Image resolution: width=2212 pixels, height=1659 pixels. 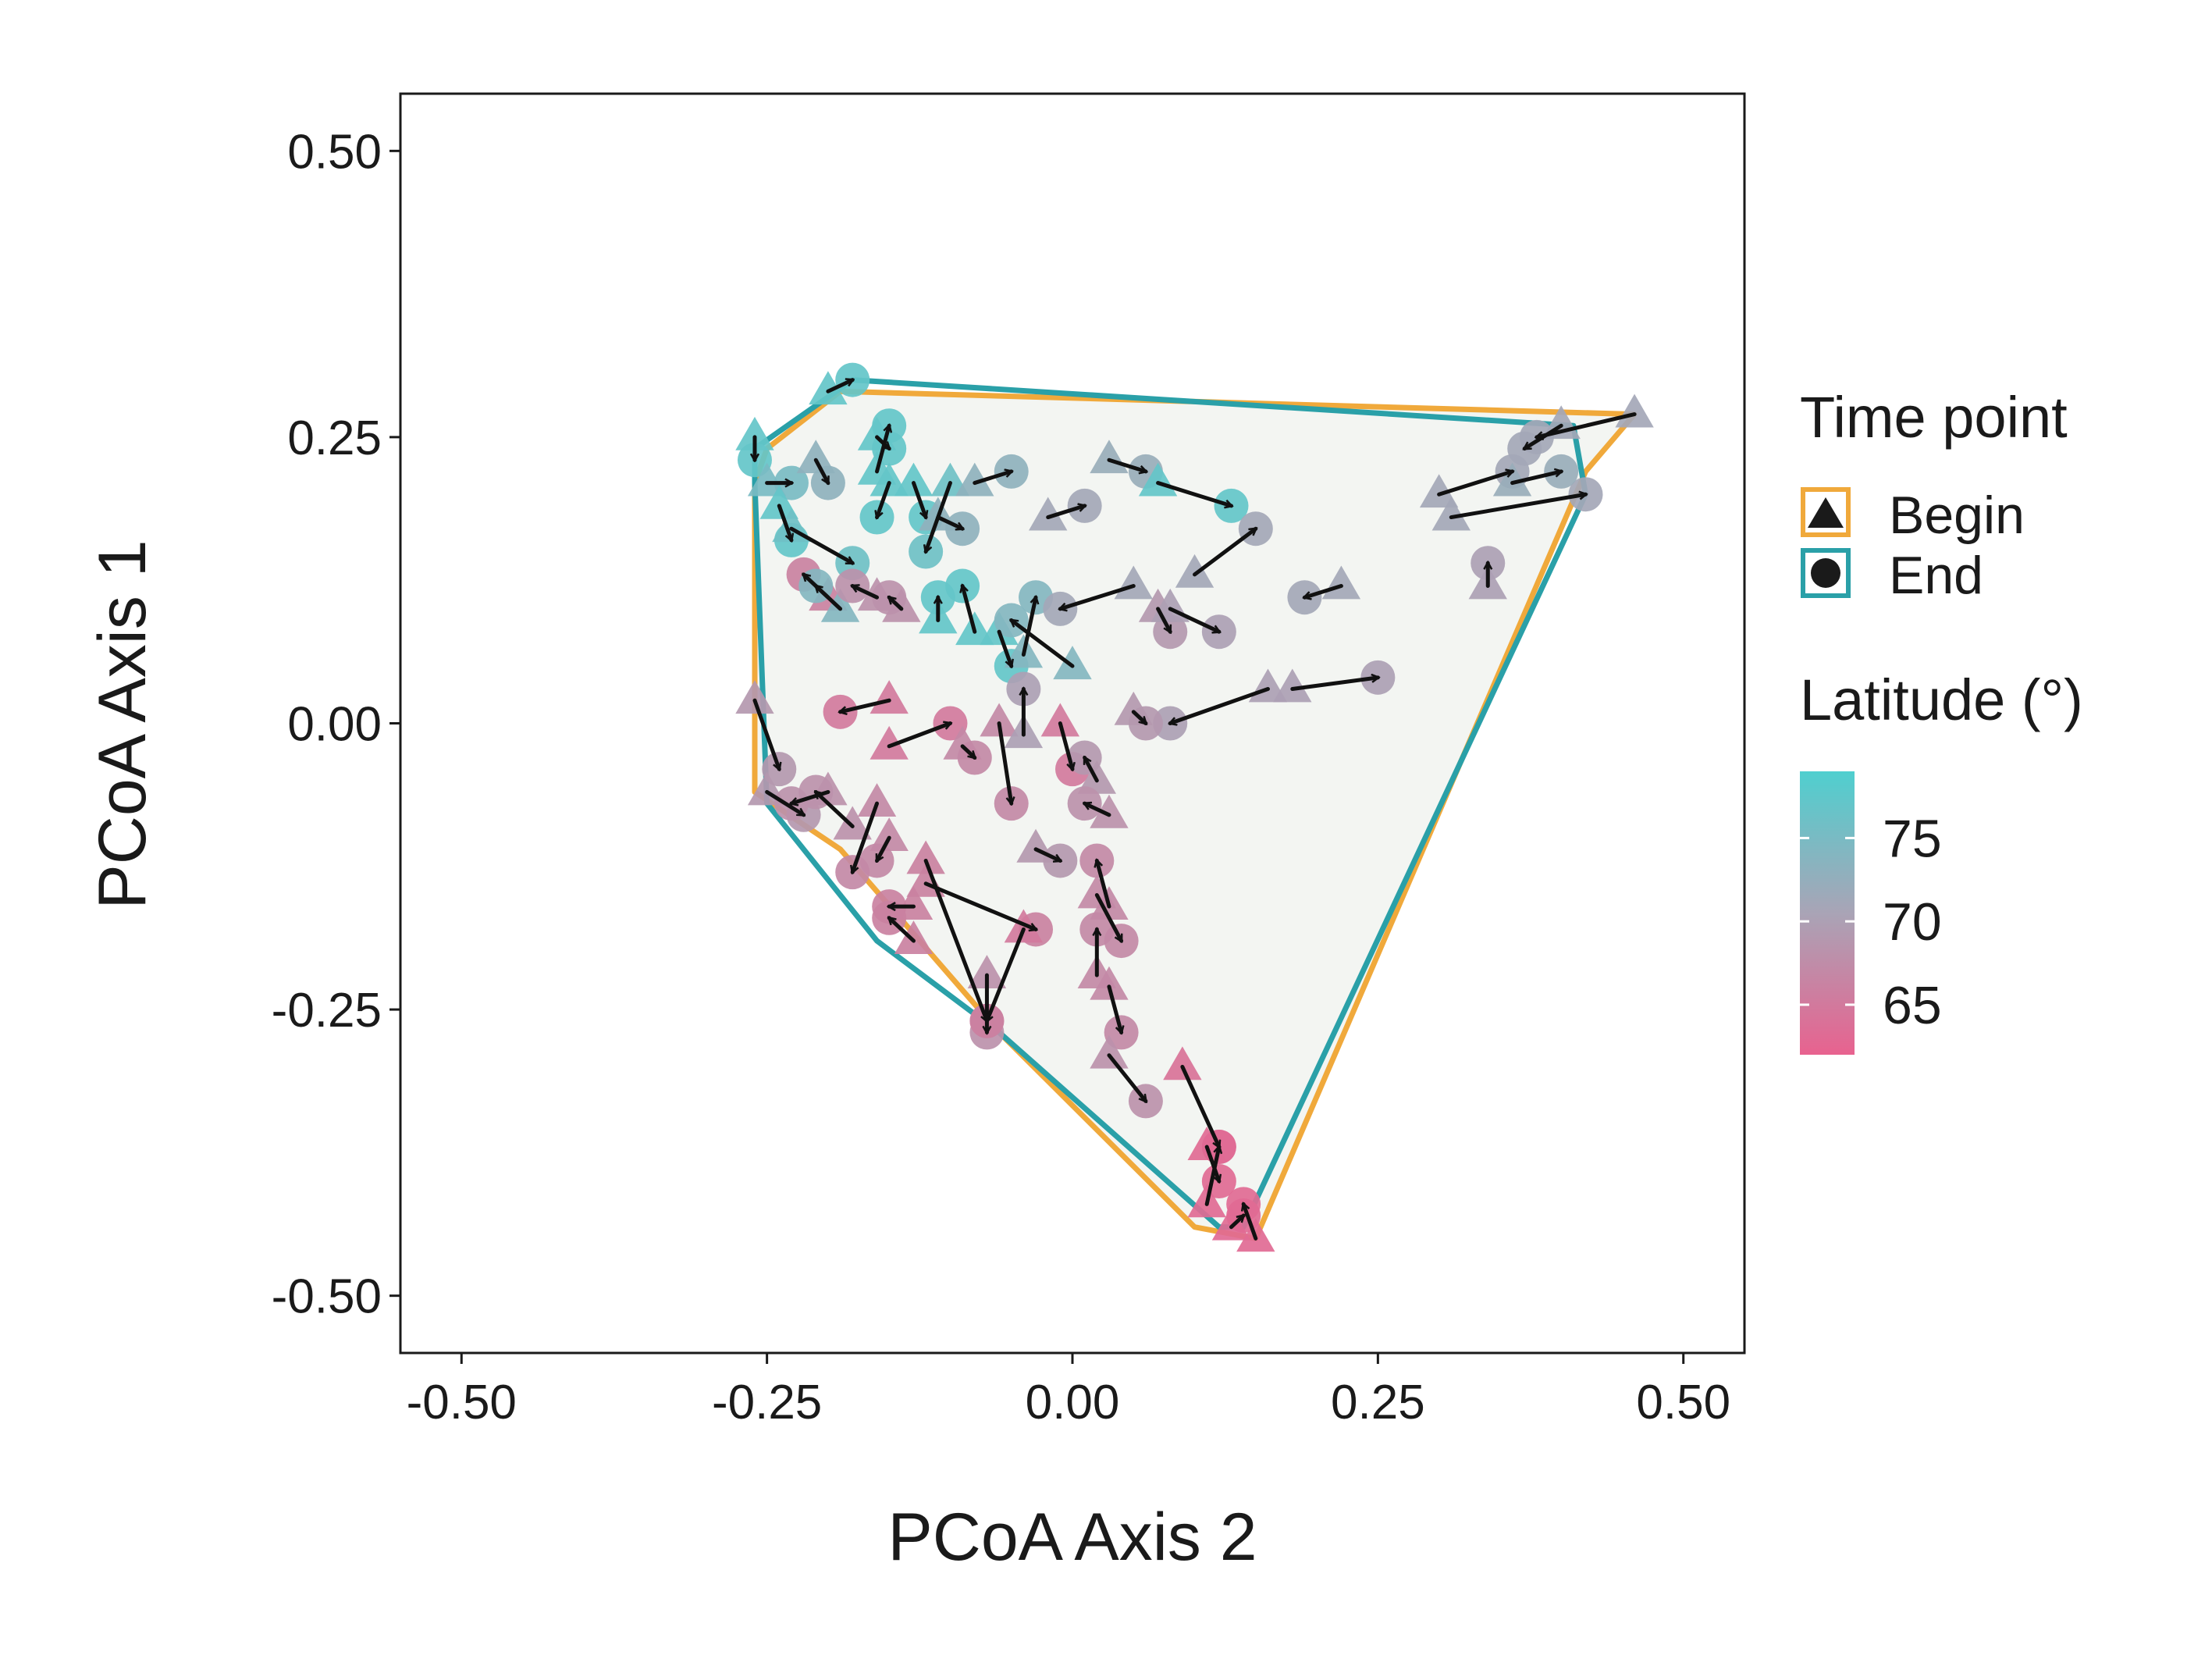 What do you see at coordinates (1913, 922) in the screenshot?
I see `colorbar-tick-label: 70` at bounding box center [1913, 922].